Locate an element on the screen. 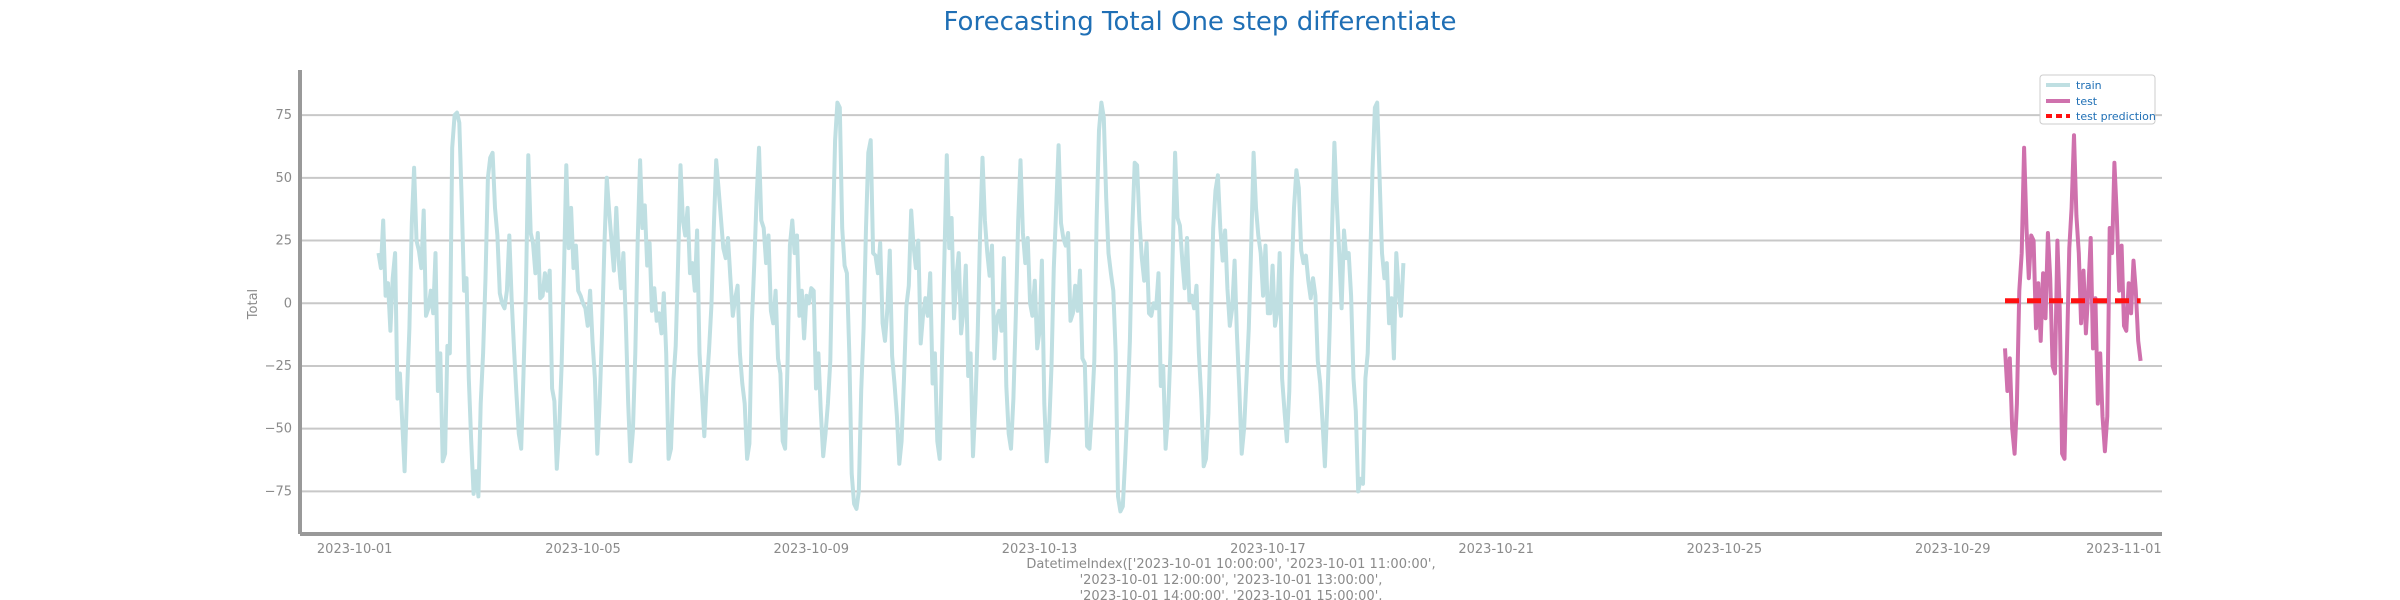 The height and width of the screenshot is (600, 2400). legend-frame is located at coordinates (2097, 99).